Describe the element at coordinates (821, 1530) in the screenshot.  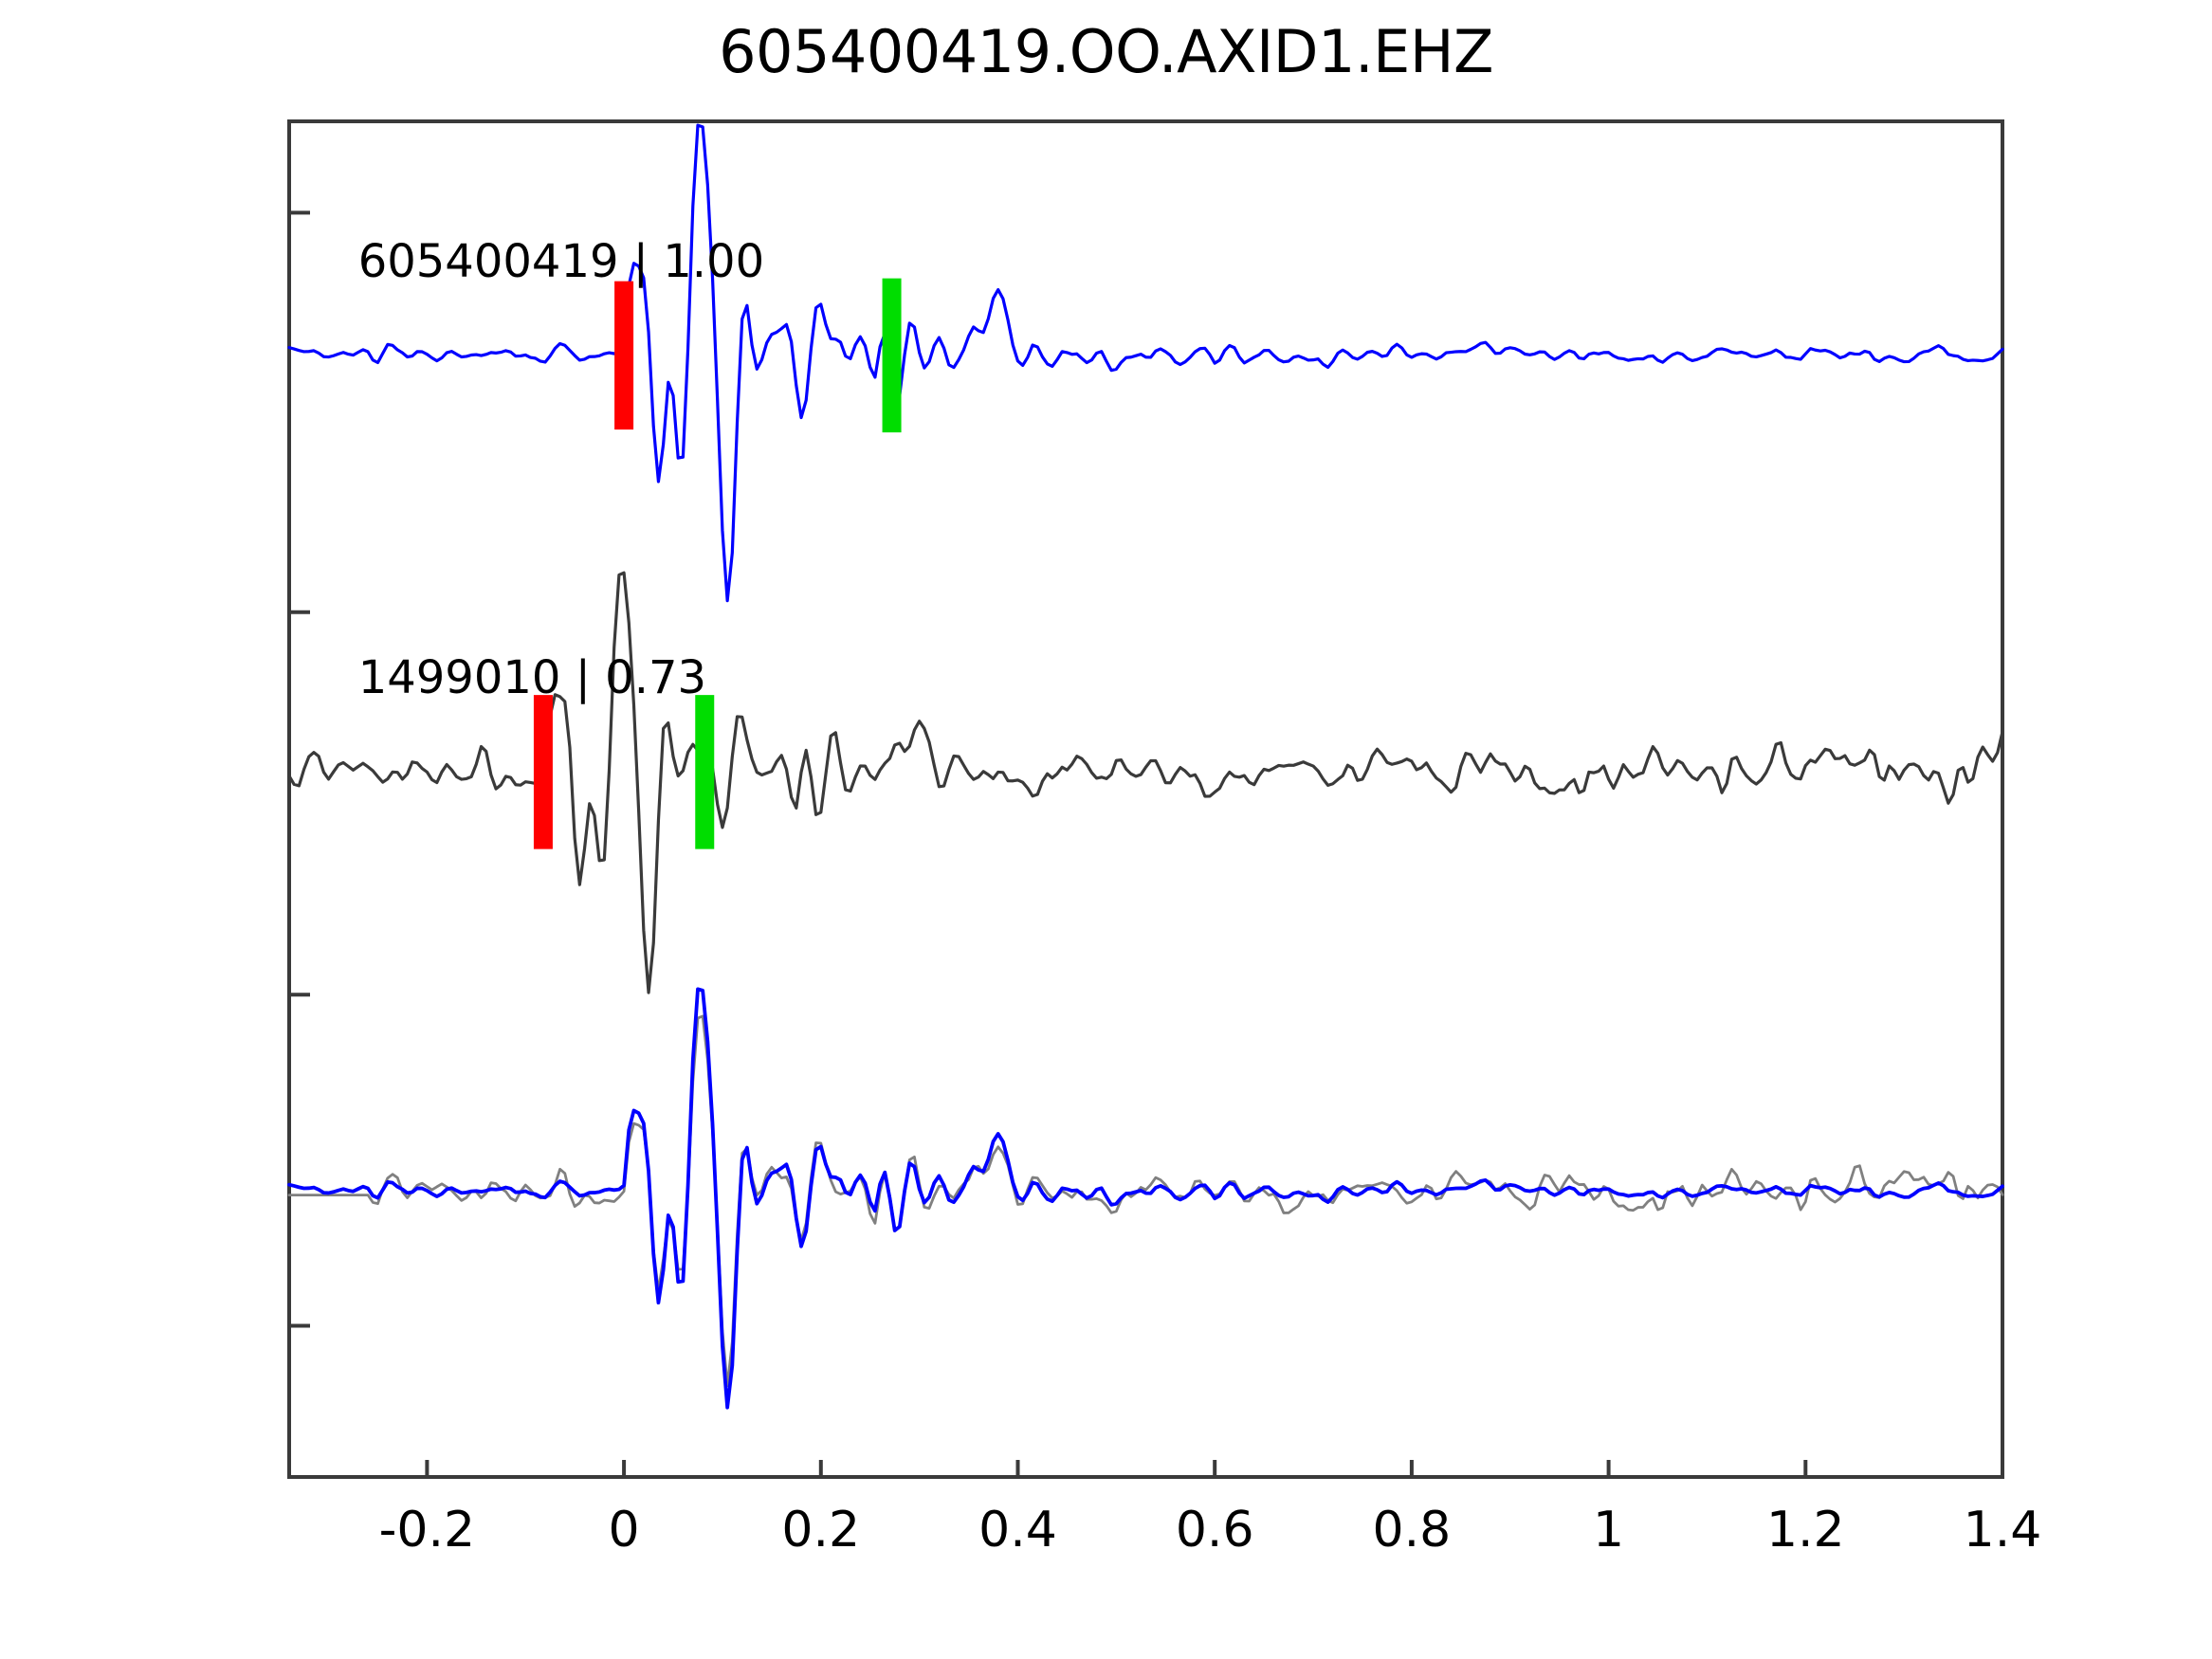
I see `x-tick-label: 0.2` at that location.